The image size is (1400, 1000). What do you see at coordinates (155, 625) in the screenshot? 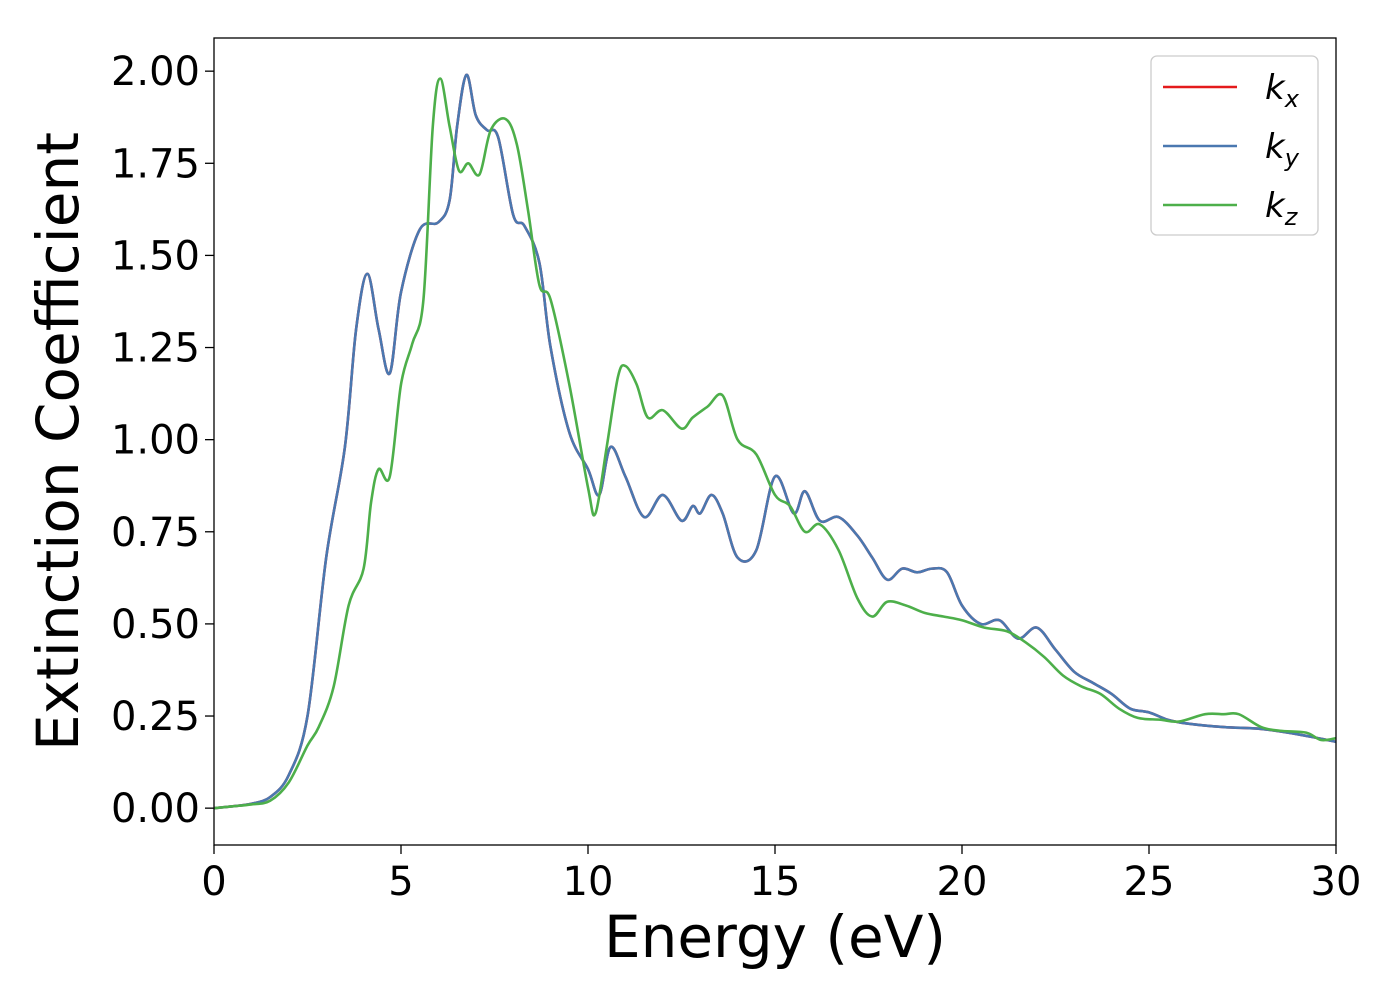
I see `y-tick-label: 0.50` at bounding box center [155, 625].